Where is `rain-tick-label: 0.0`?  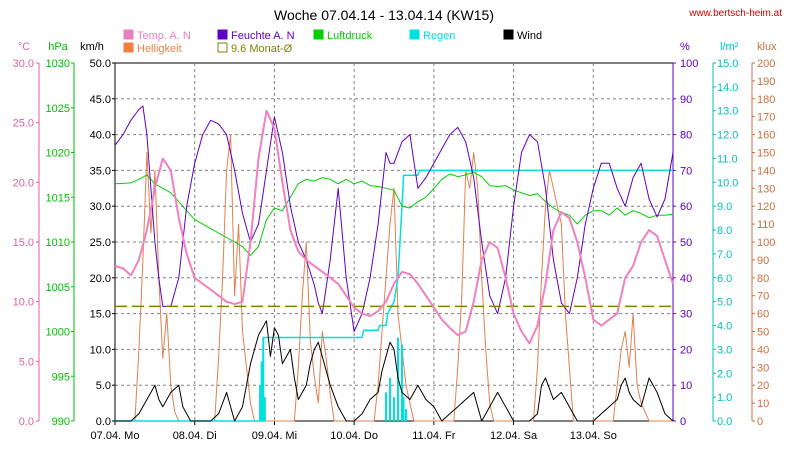
rain-tick-label: 0.0 is located at coordinates (724, 422).